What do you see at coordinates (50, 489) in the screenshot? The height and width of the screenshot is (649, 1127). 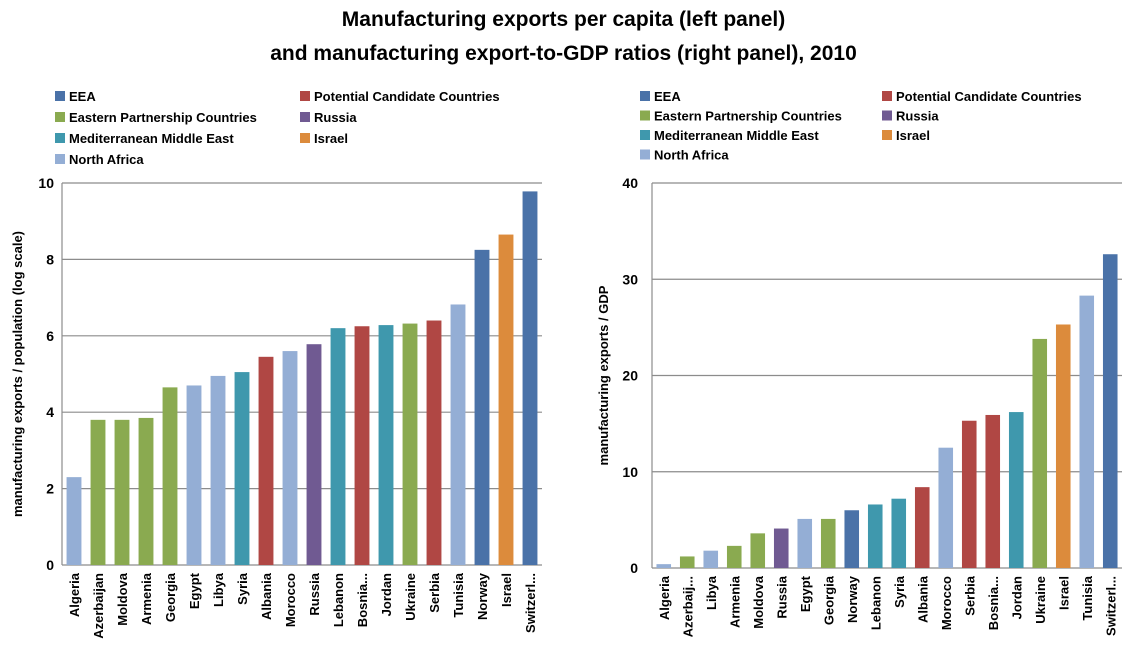 I see `y-tick-label: 2` at bounding box center [50, 489].